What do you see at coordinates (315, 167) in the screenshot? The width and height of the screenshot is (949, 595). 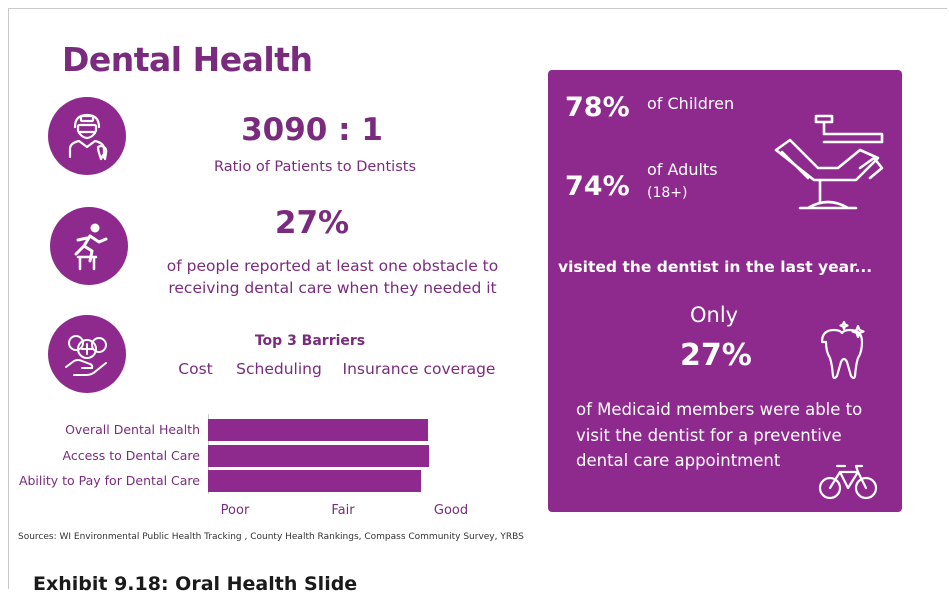 I see `ratio-label: Ratio of Patients to Dentists` at bounding box center [315, 167].